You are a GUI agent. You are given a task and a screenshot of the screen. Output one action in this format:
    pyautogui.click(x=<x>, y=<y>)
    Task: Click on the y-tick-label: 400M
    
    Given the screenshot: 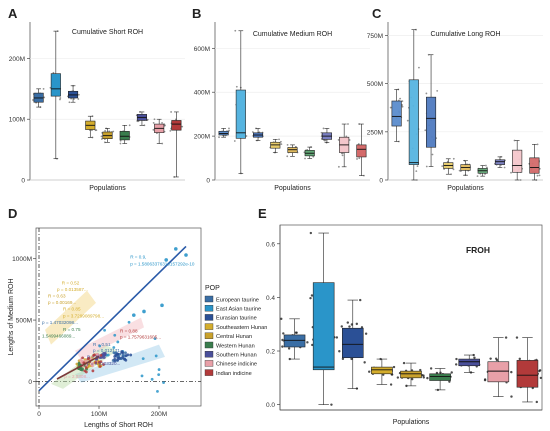 What is the action you would take?
    pyautogui.click(x=202, y=93)
    